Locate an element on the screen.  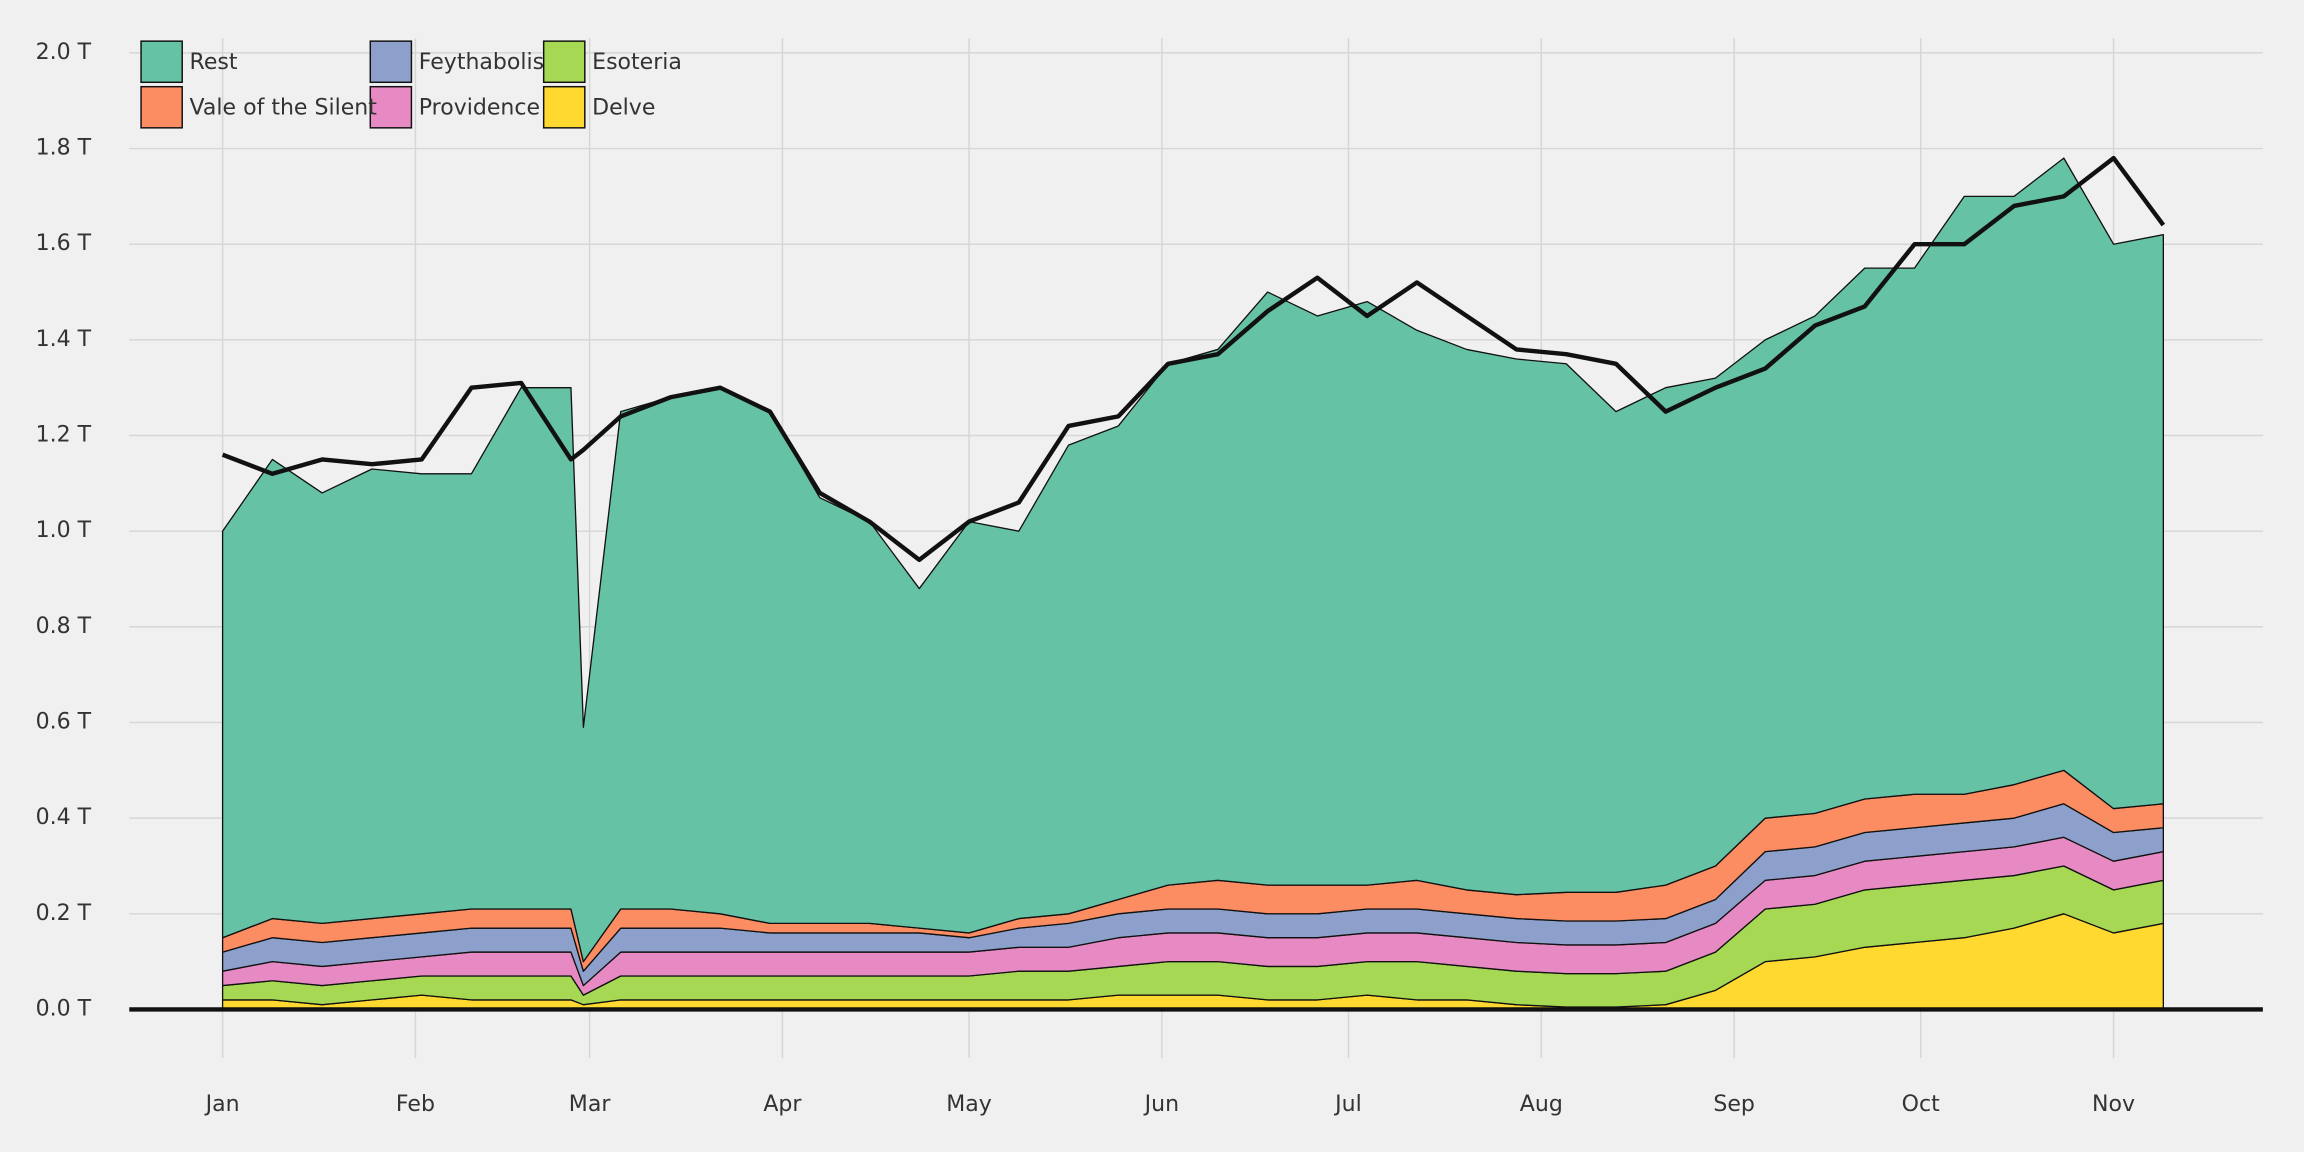
y-tick-label: 0.2 T is located at coordinates (64, 913).